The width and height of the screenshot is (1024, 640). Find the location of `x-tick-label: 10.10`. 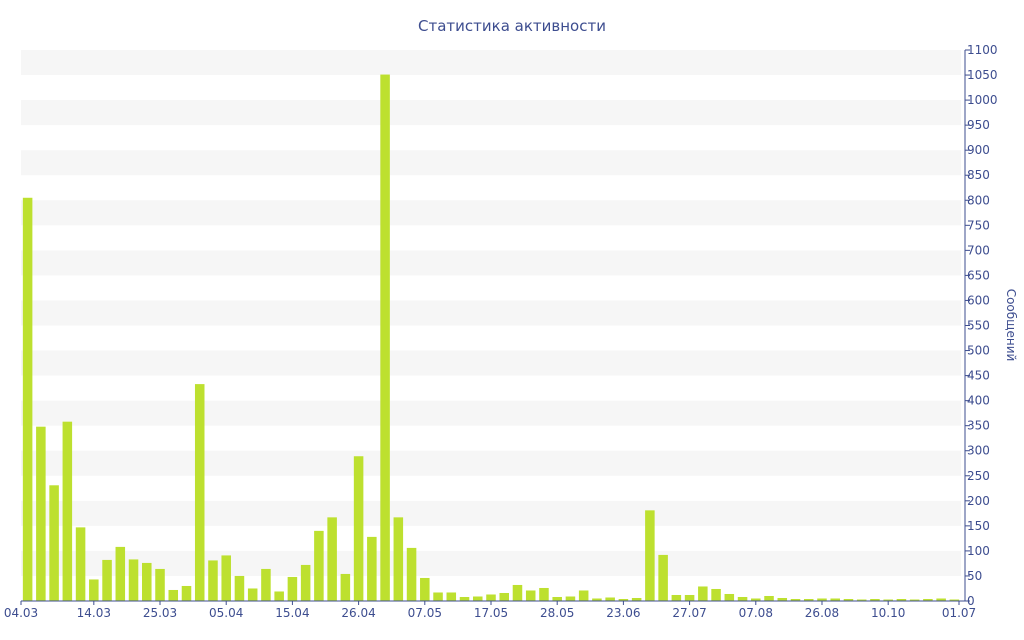

x-tick-label: 10.10 is located at coordinates (888, 613).